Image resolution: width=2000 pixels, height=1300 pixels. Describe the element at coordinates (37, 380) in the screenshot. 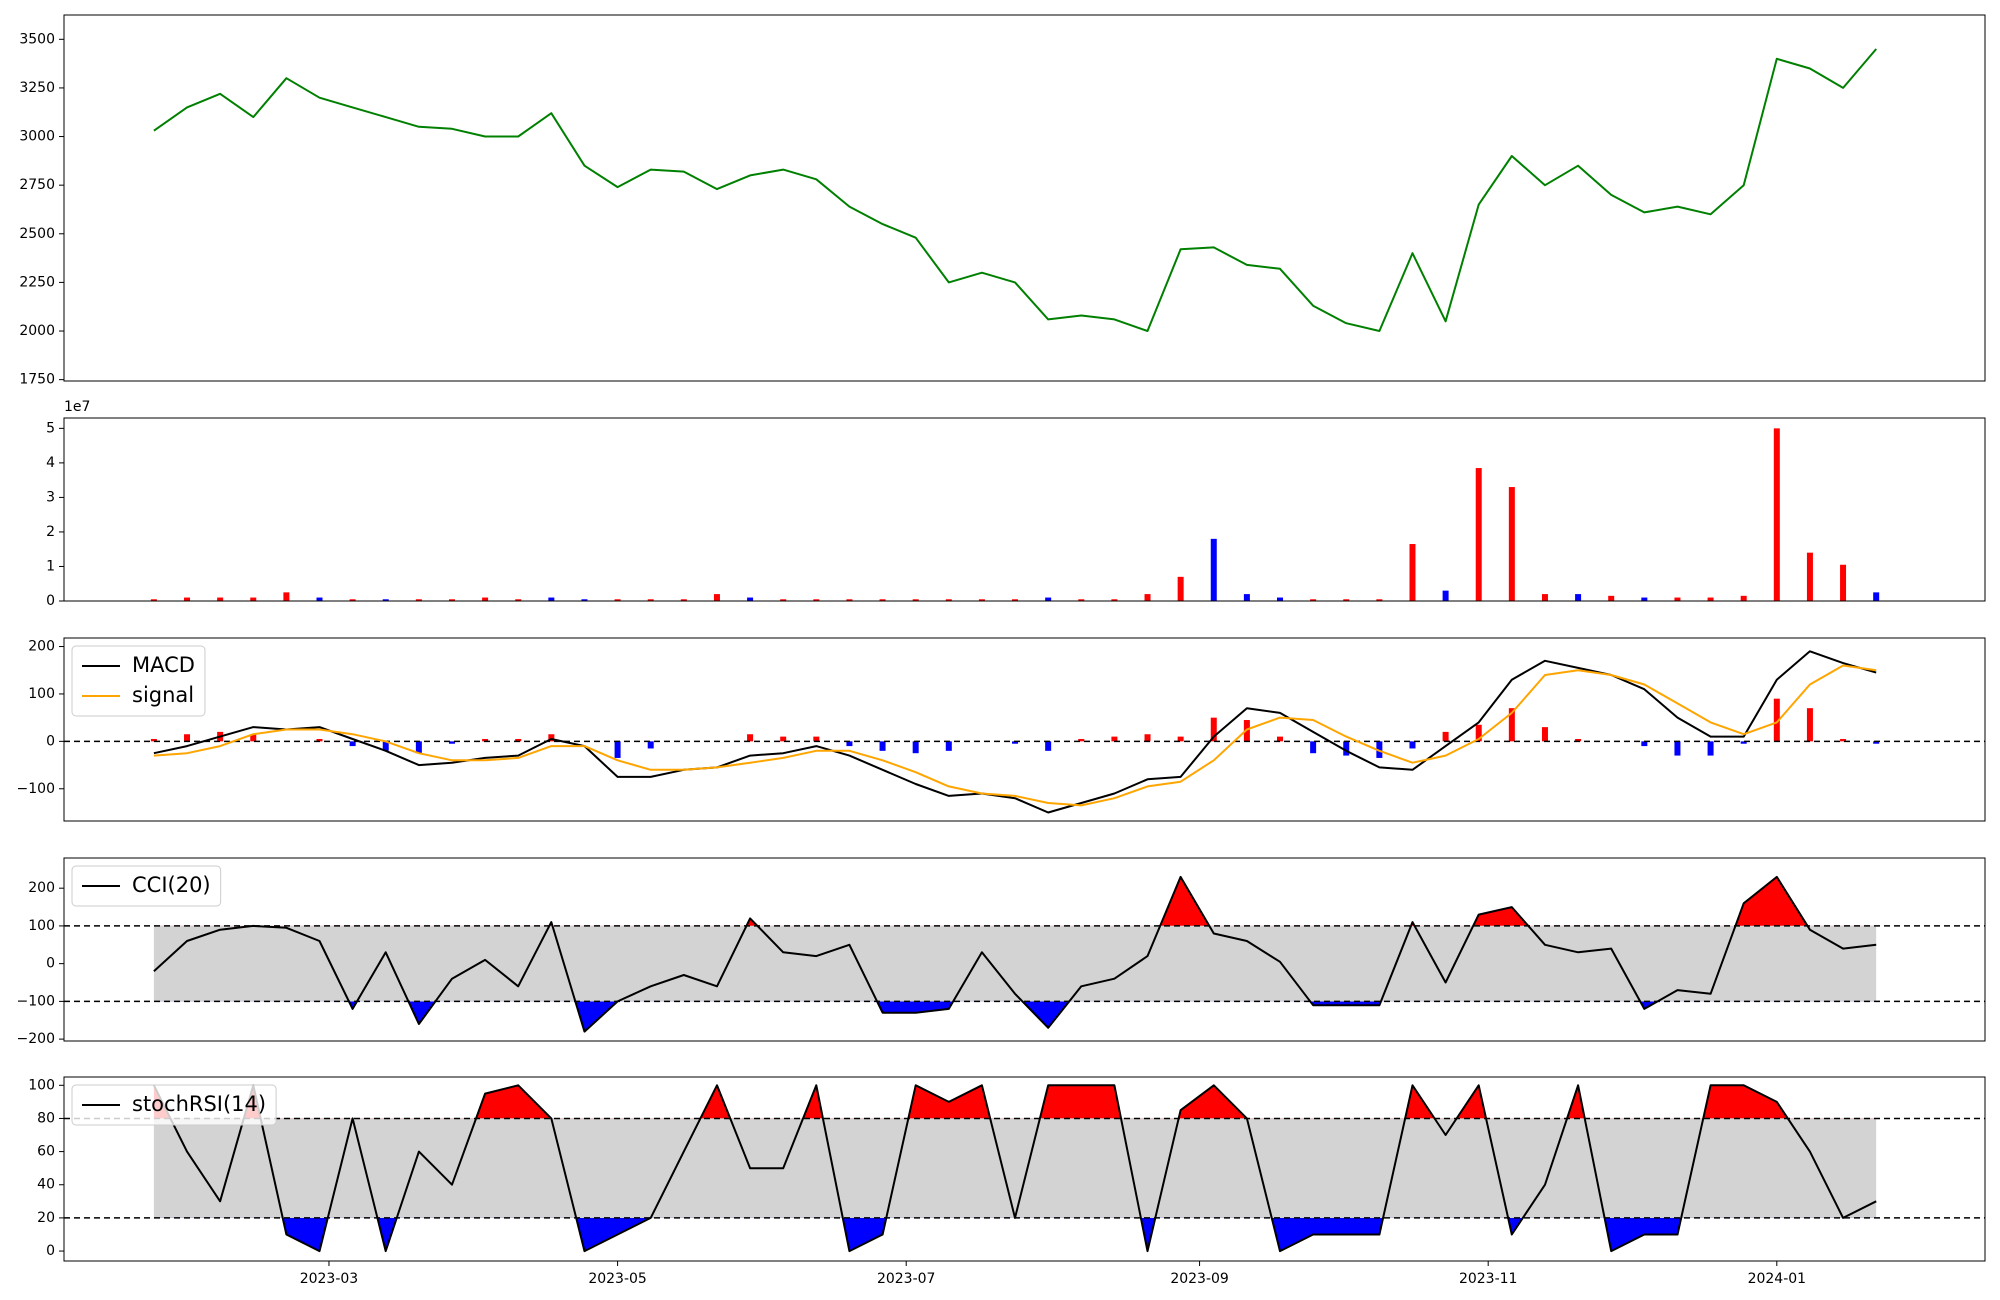

I see `y-tick-label: 1750` at that location.